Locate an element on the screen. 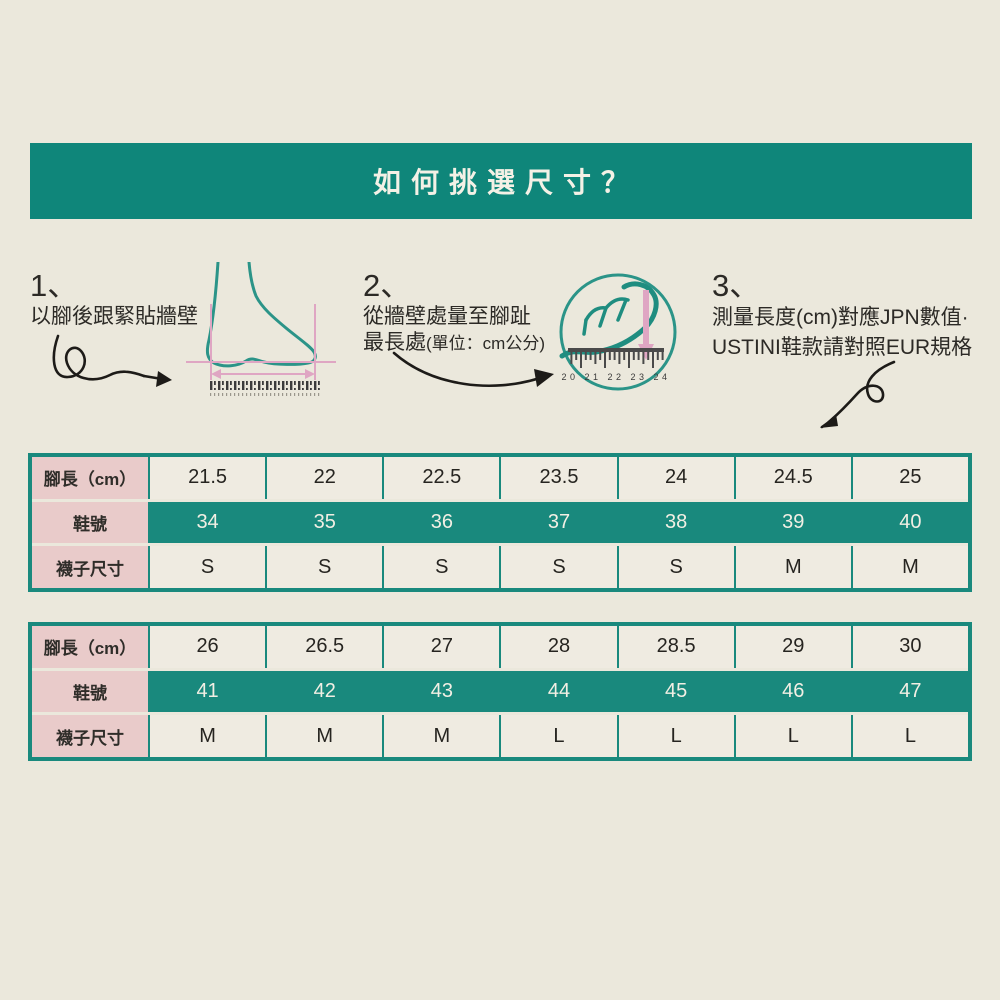 The width and height of the screenshot is (1000, 1000). curved-arrow-icon is located at coordinates (473, 369).